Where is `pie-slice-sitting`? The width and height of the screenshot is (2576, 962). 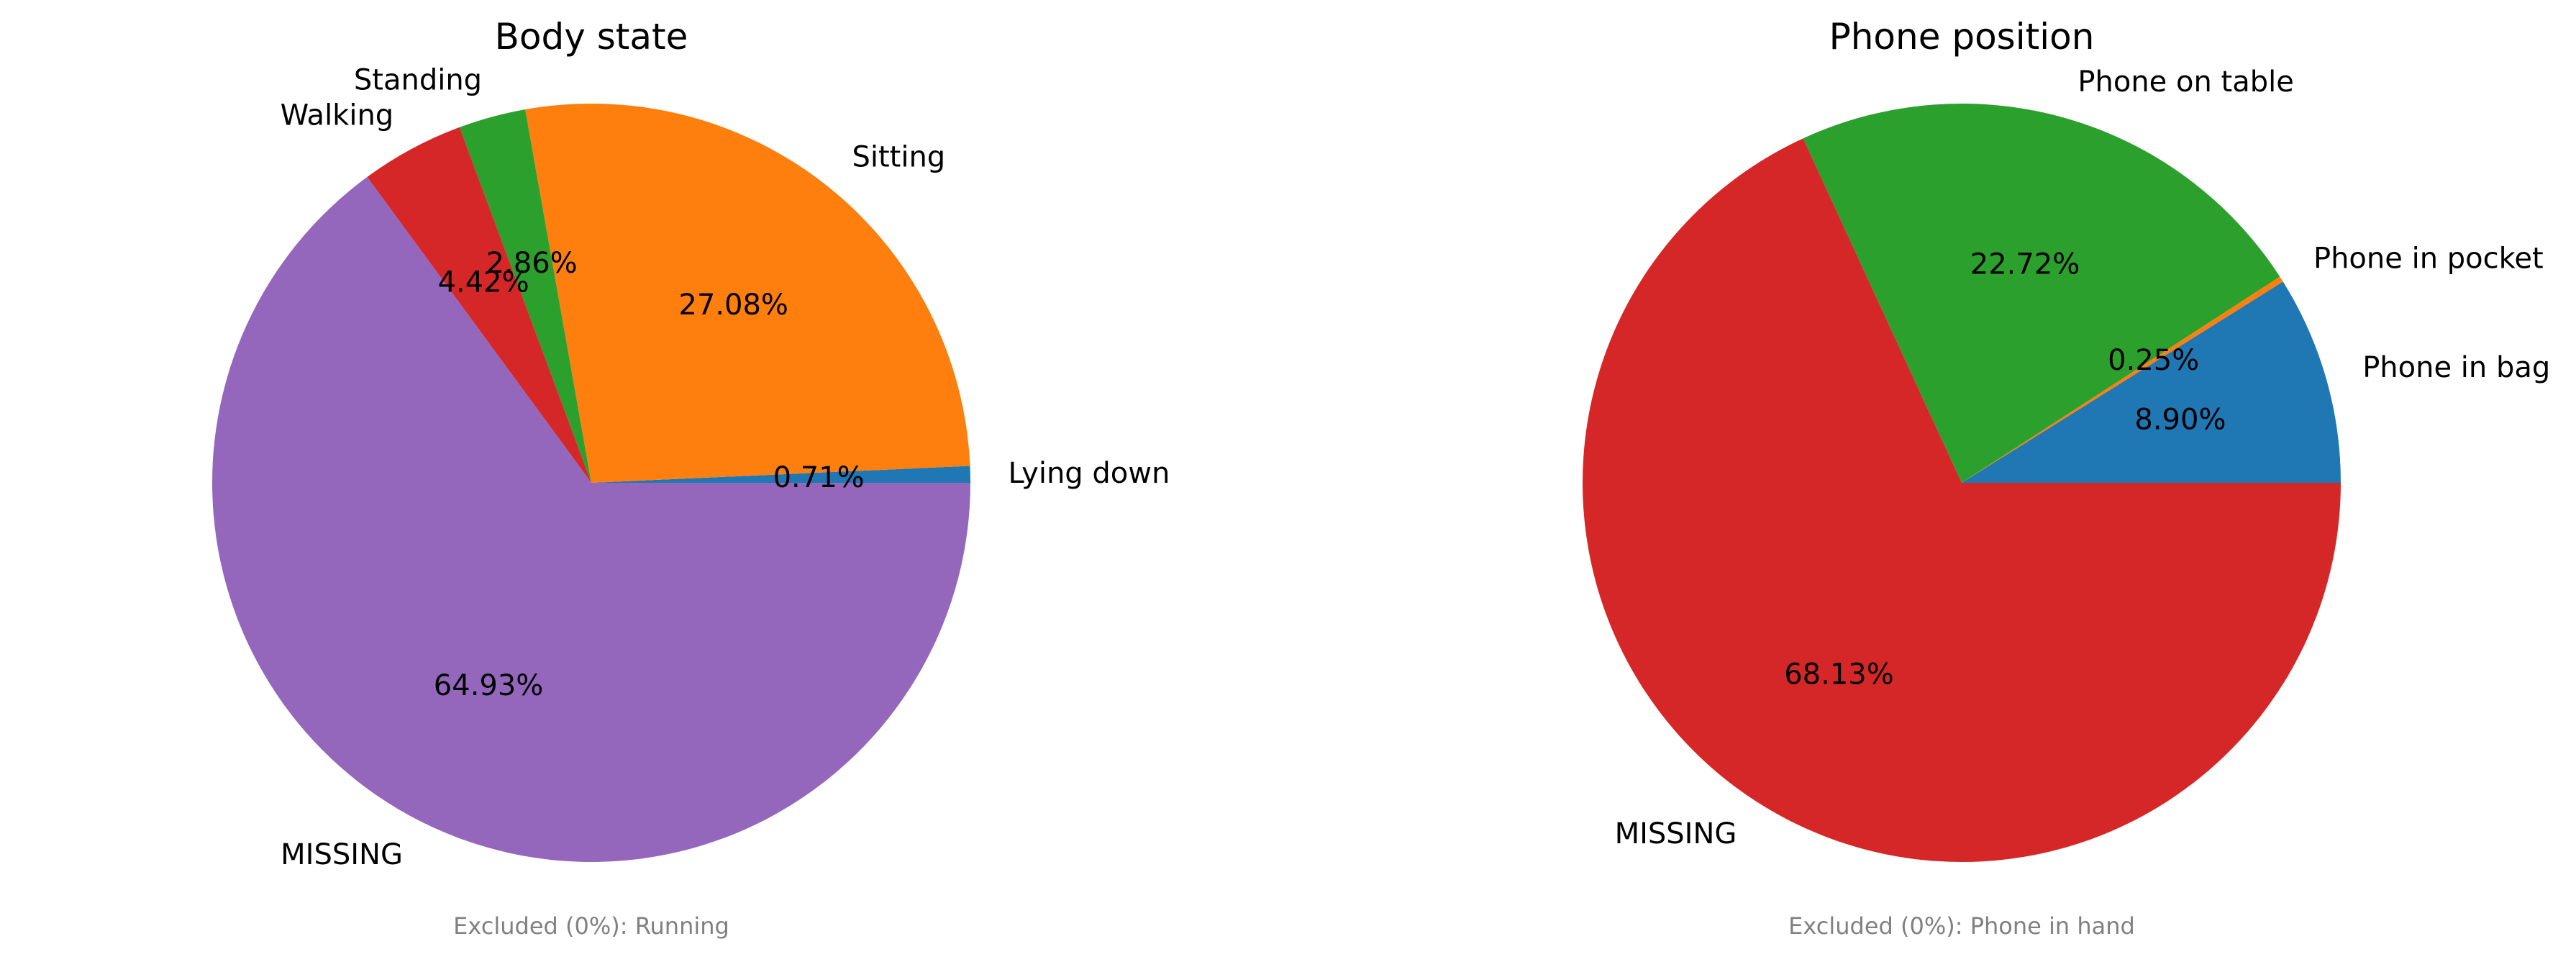
pie-slice-sitting is located at coordinates (748, 293).